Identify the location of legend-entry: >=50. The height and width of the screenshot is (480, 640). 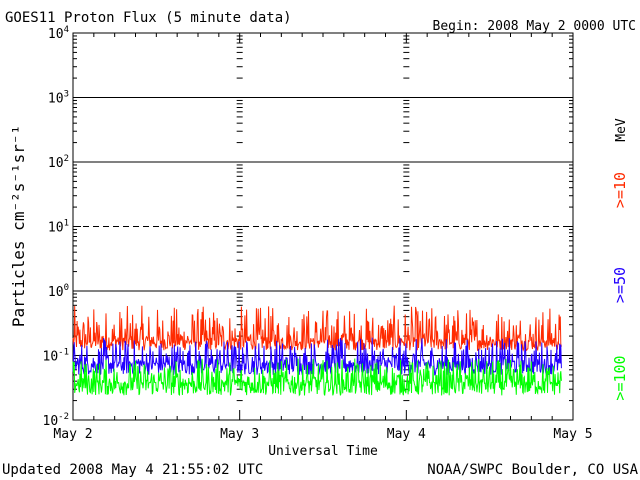
(620, 285).